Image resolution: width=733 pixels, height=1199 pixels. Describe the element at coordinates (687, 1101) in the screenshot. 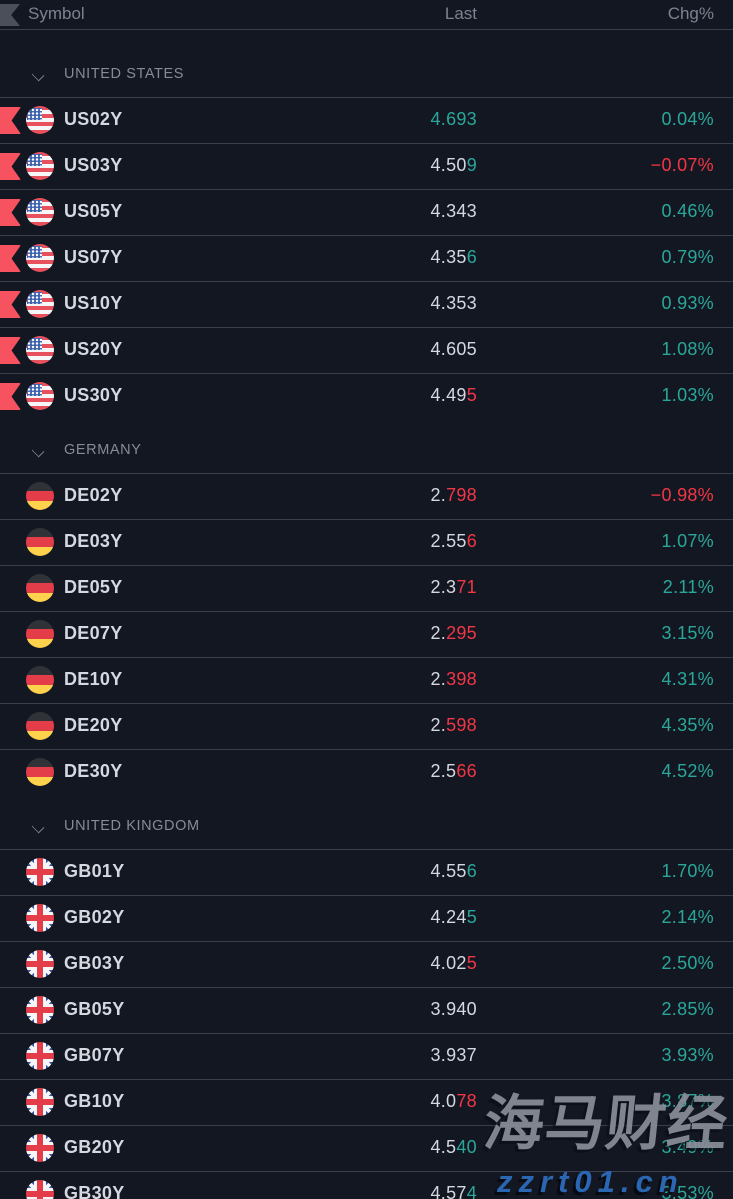

I see `change-percent: 3.87%` at that location.